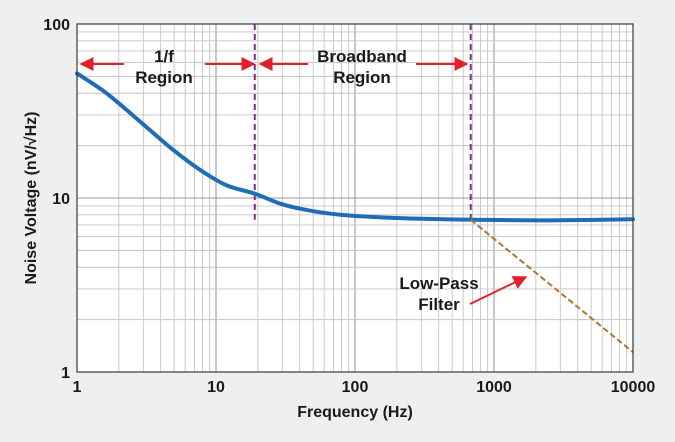 The image size is (675, 442). Describe the element at coordinates (164, 77) in the screenshot. I see `annotation-1f-line2: Region` at that location.